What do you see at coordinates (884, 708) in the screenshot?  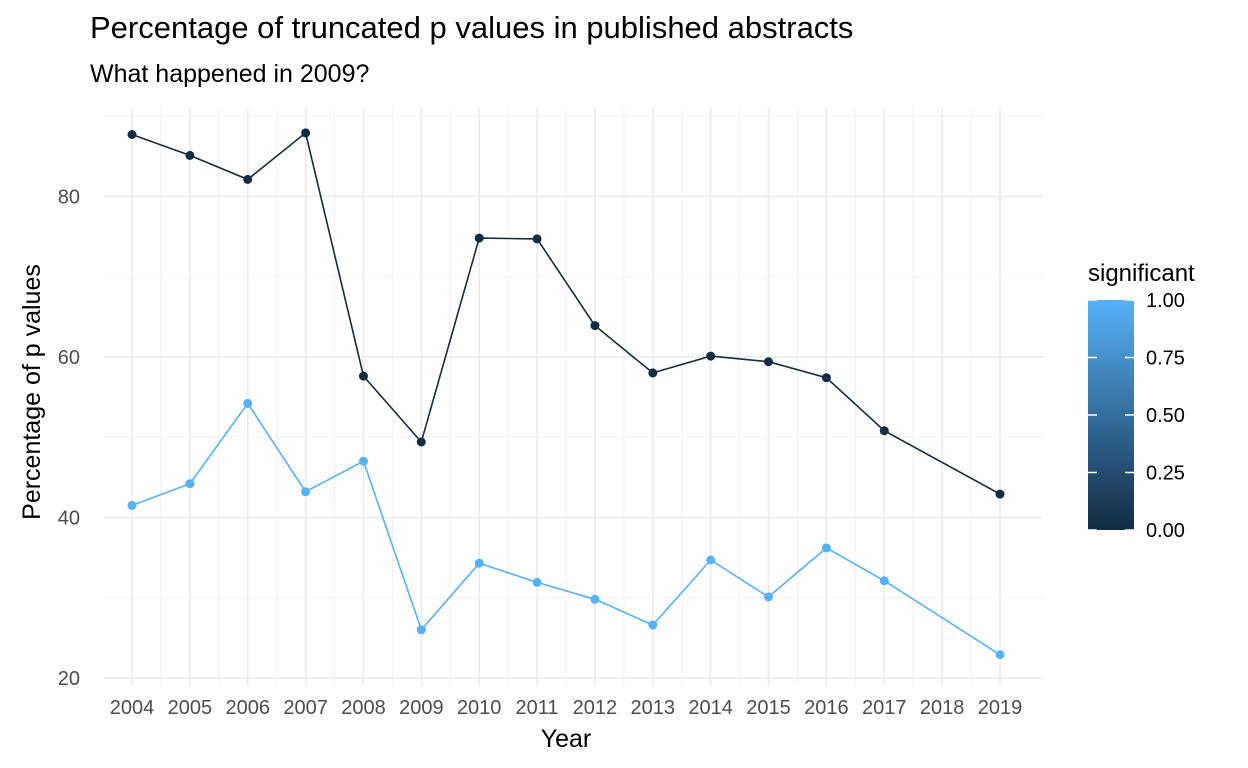 I see `x-tick-label: 2017` at bounding box center [884, 708].